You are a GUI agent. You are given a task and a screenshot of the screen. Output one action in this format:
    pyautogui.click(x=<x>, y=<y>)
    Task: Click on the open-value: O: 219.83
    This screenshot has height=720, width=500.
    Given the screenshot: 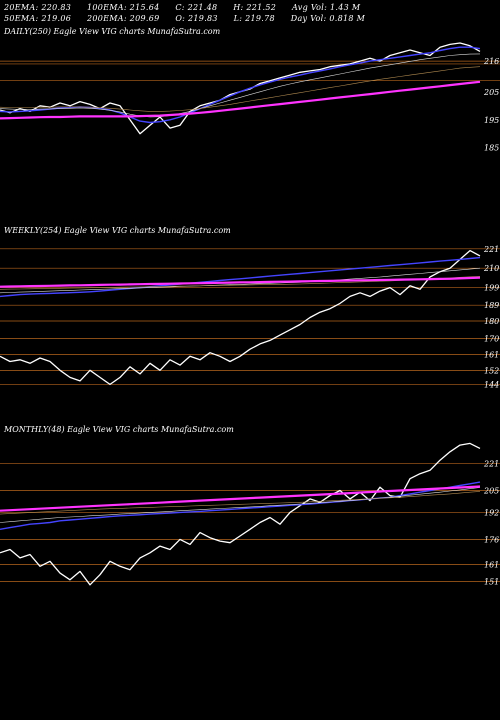 What is the action you would take?
    pyautogui.click(x=196, y=18)
    